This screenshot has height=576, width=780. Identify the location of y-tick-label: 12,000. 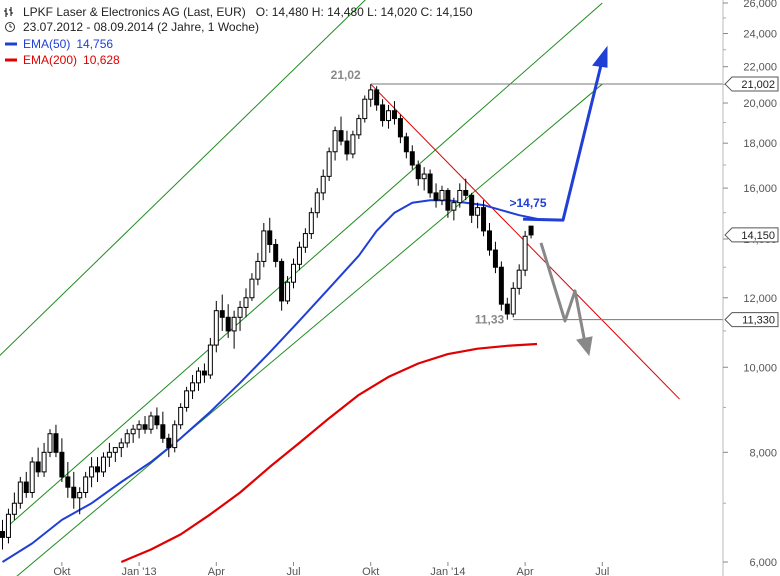
(760, 299).